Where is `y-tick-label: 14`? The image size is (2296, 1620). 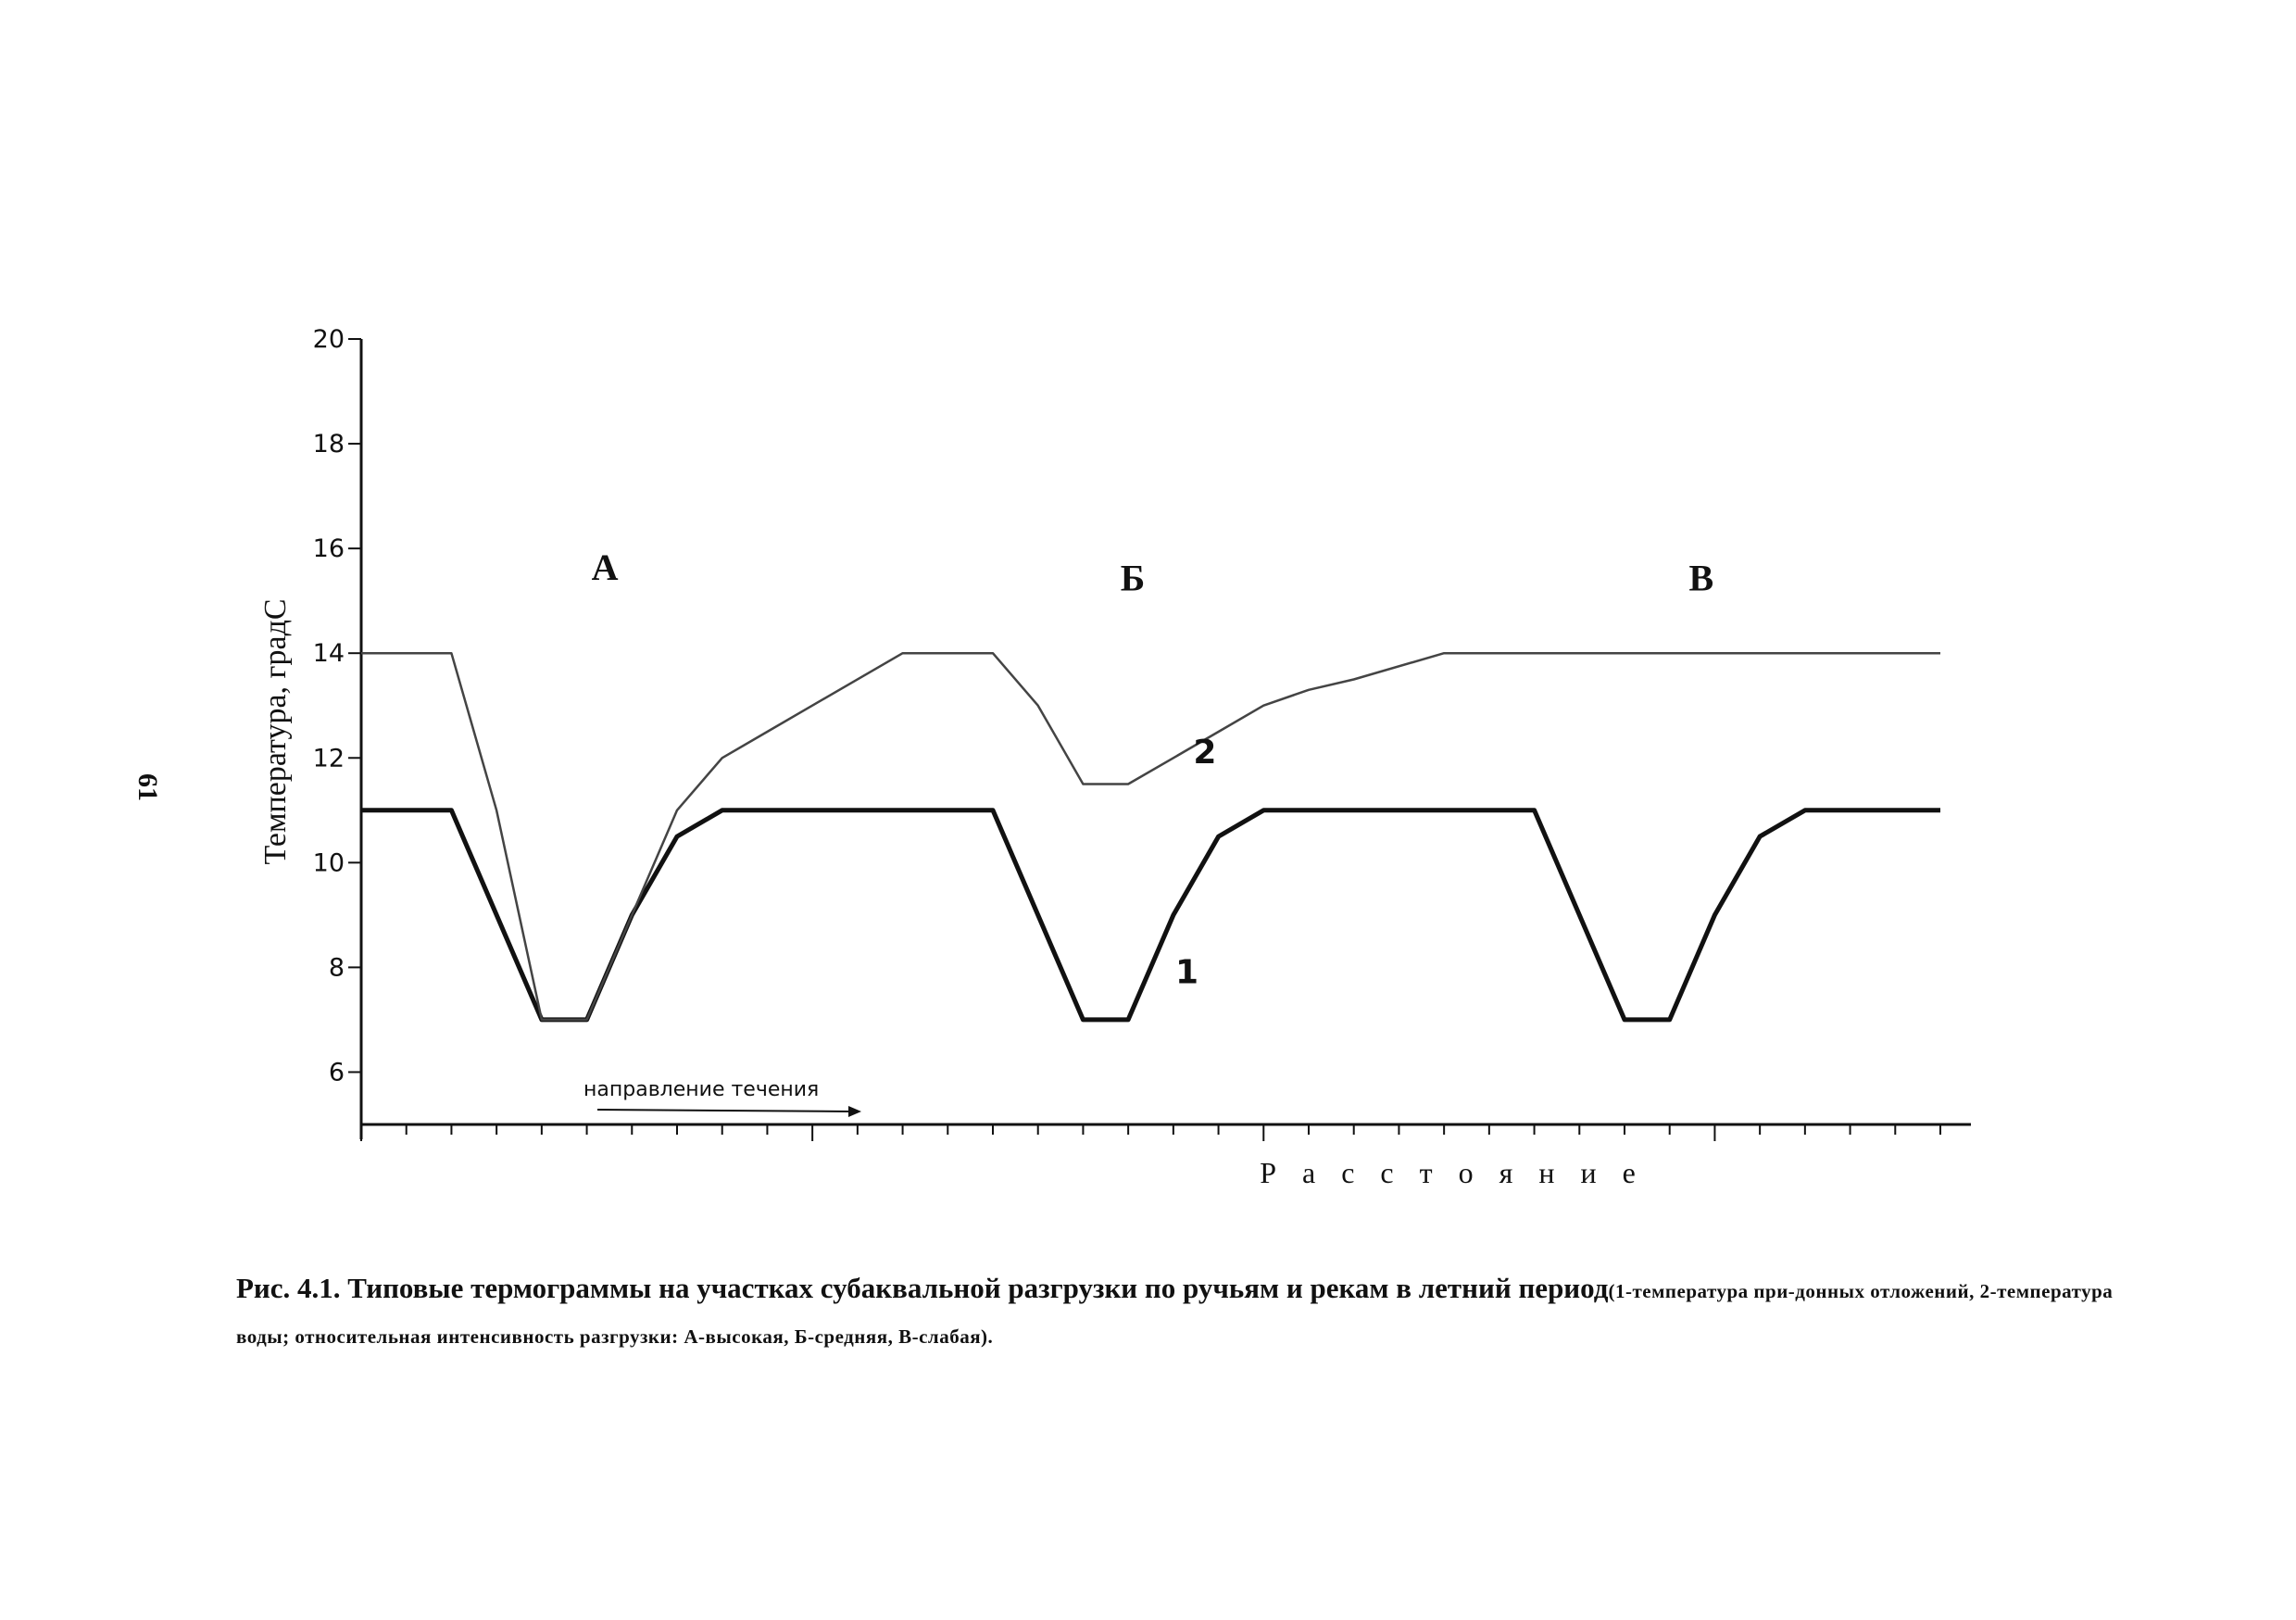
y-tick-label: 14 is located at coordinates (329, 653).